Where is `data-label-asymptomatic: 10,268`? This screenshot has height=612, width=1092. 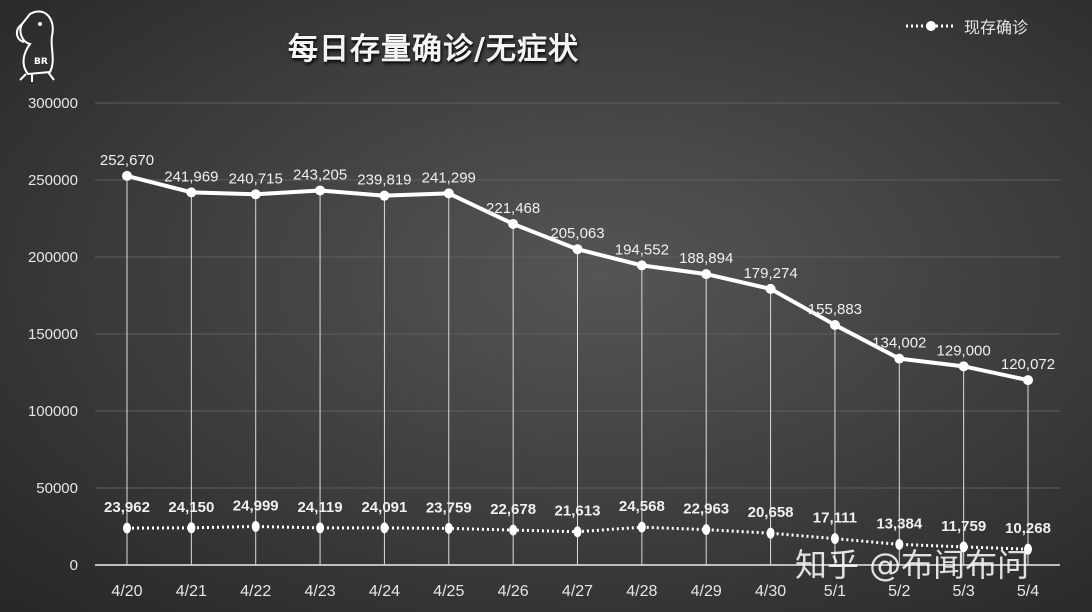
data-label-asymptomatic: 10,268 is located at coordinates (1028, 528).